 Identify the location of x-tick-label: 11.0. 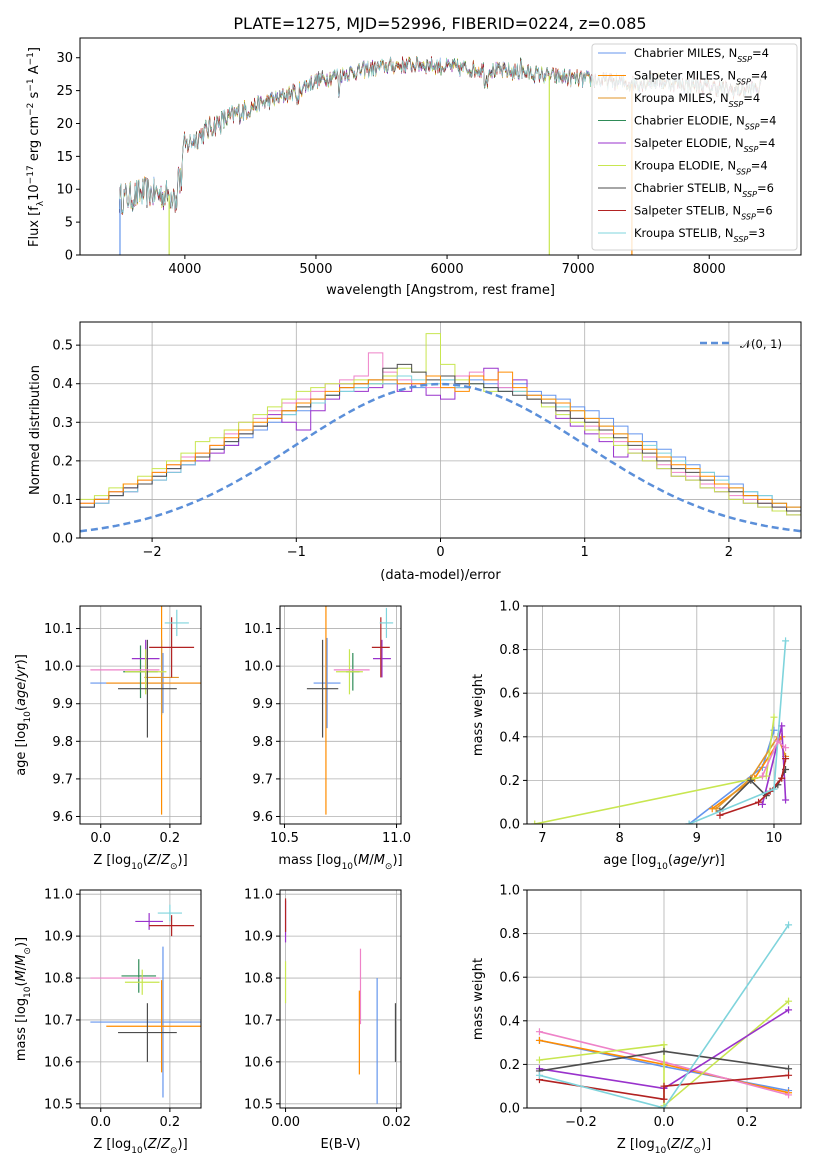
(396, 838).